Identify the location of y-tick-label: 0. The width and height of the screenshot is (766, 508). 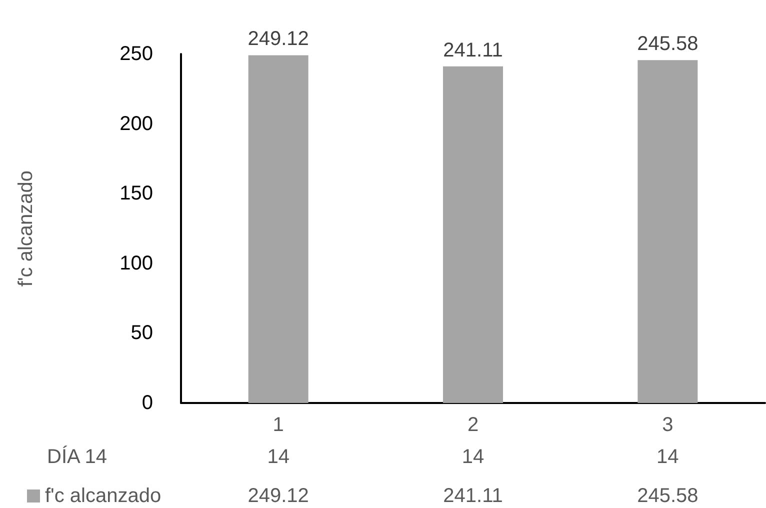
(147, 403).